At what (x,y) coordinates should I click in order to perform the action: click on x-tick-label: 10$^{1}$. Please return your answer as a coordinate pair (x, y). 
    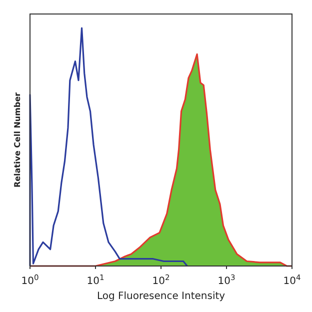
    Looking at the image, I should click on (95, 279).